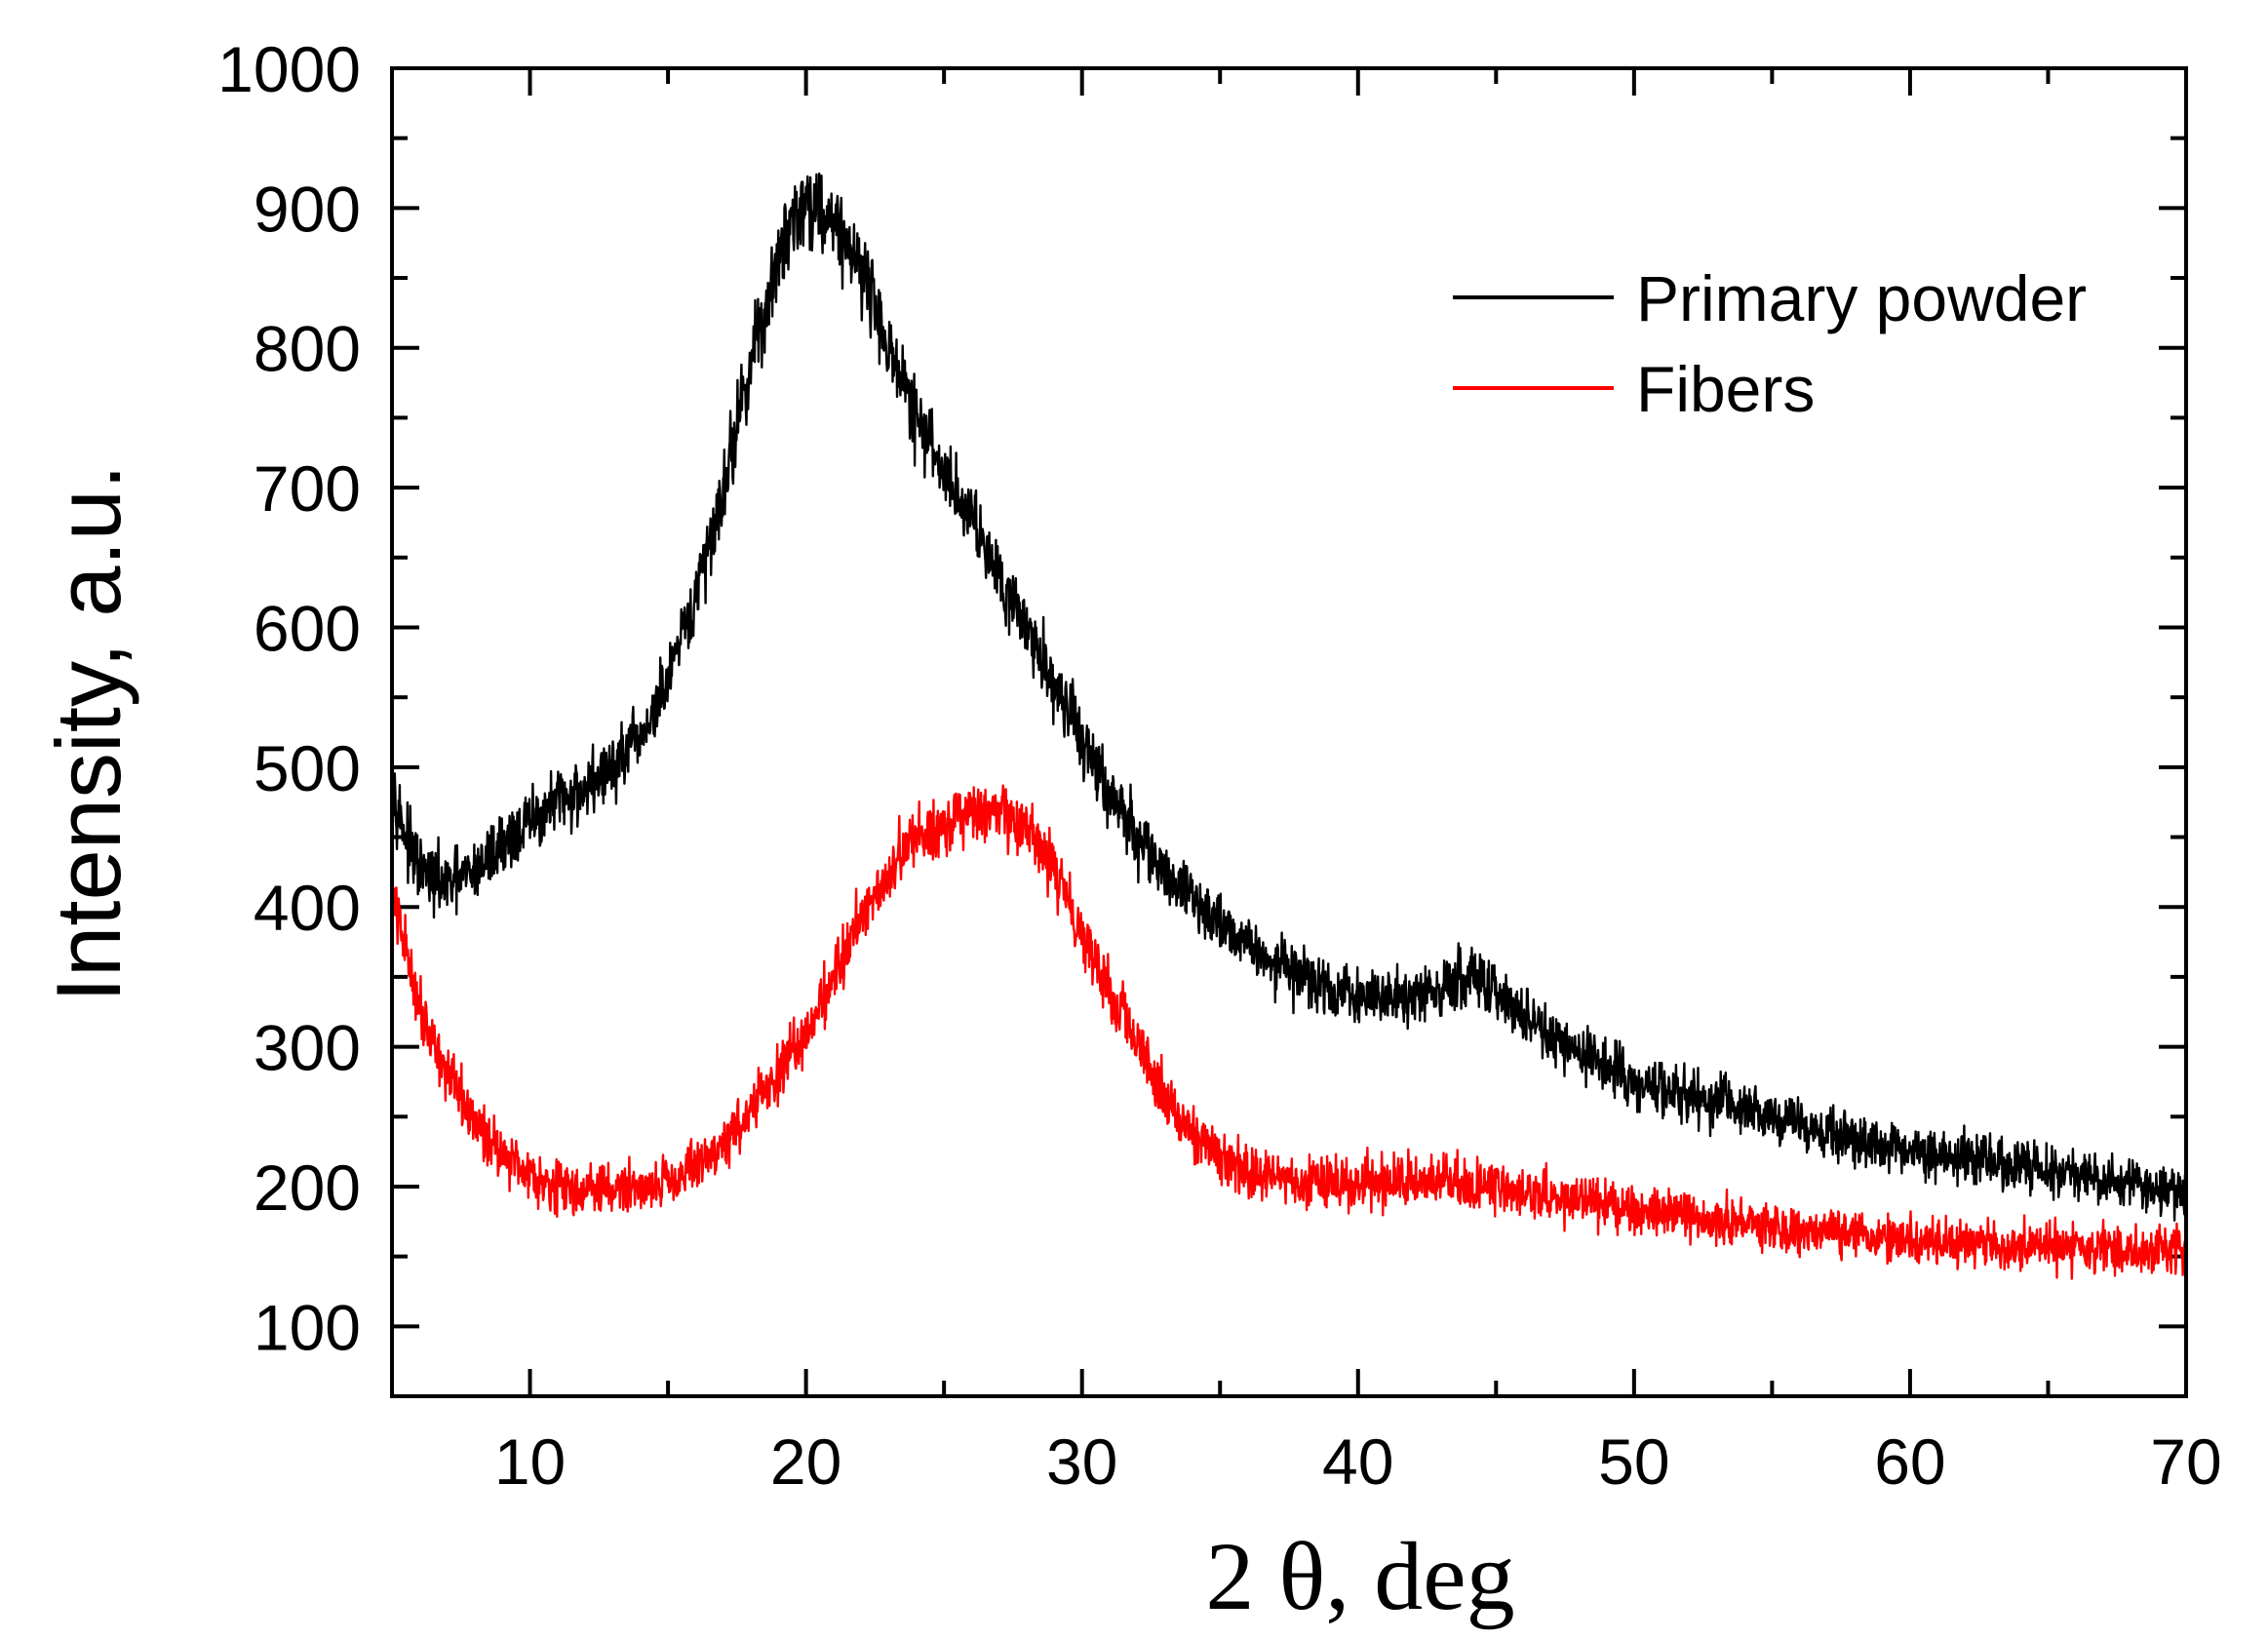 Image resolution: width=2268 pixels, height=1640 pixels. I want to click on y-tick-label: 300, so click(308, 1048).